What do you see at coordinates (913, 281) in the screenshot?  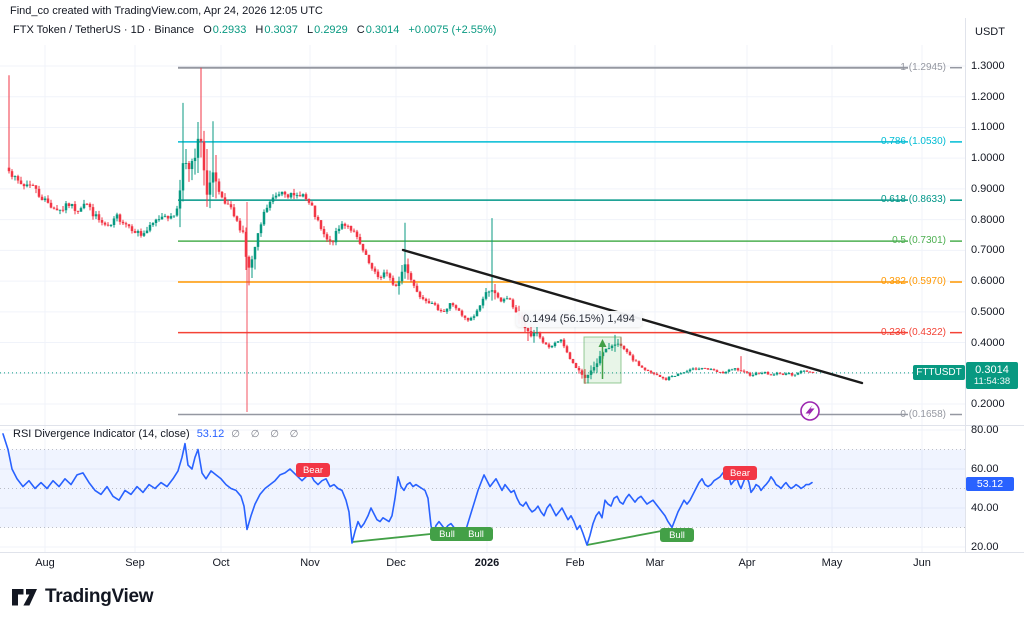 I see `fib-level-label: 0.382 (0.5970)` at bounding box center [913, 281].